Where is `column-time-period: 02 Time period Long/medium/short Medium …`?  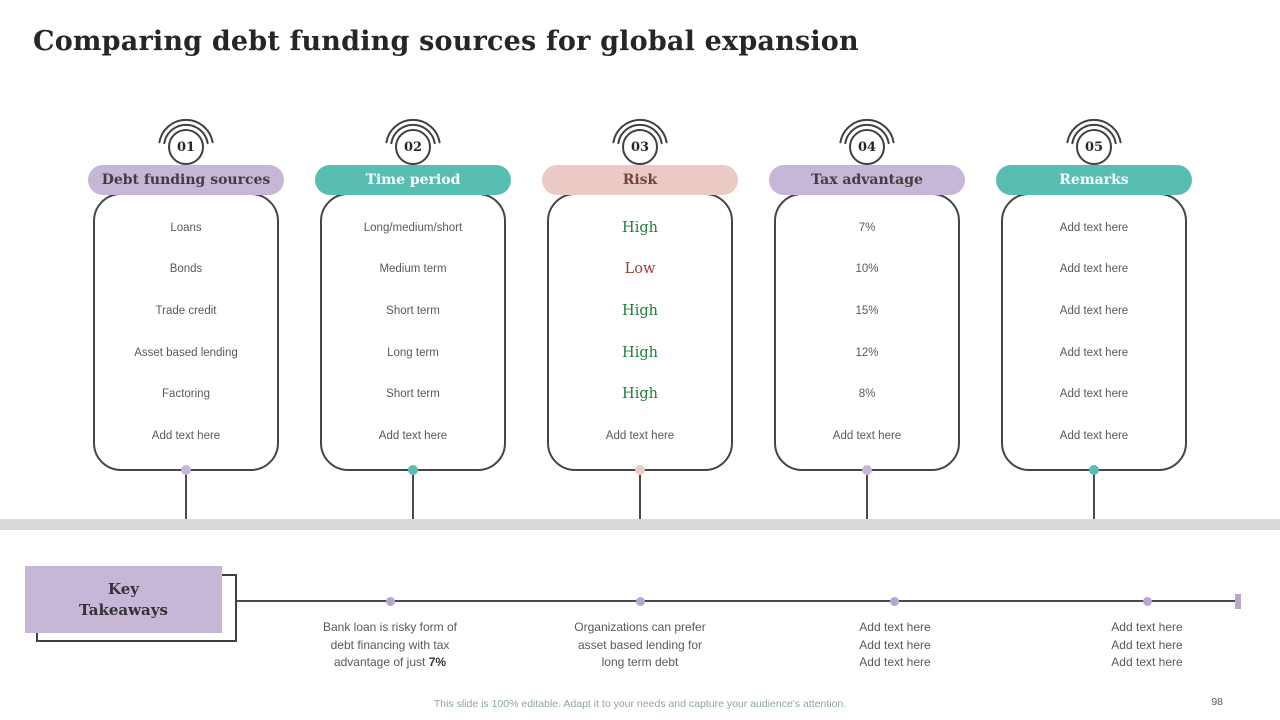
column-time-period: 02 Time period Long/medium/short Medium … is located at coordinates (413, 318).